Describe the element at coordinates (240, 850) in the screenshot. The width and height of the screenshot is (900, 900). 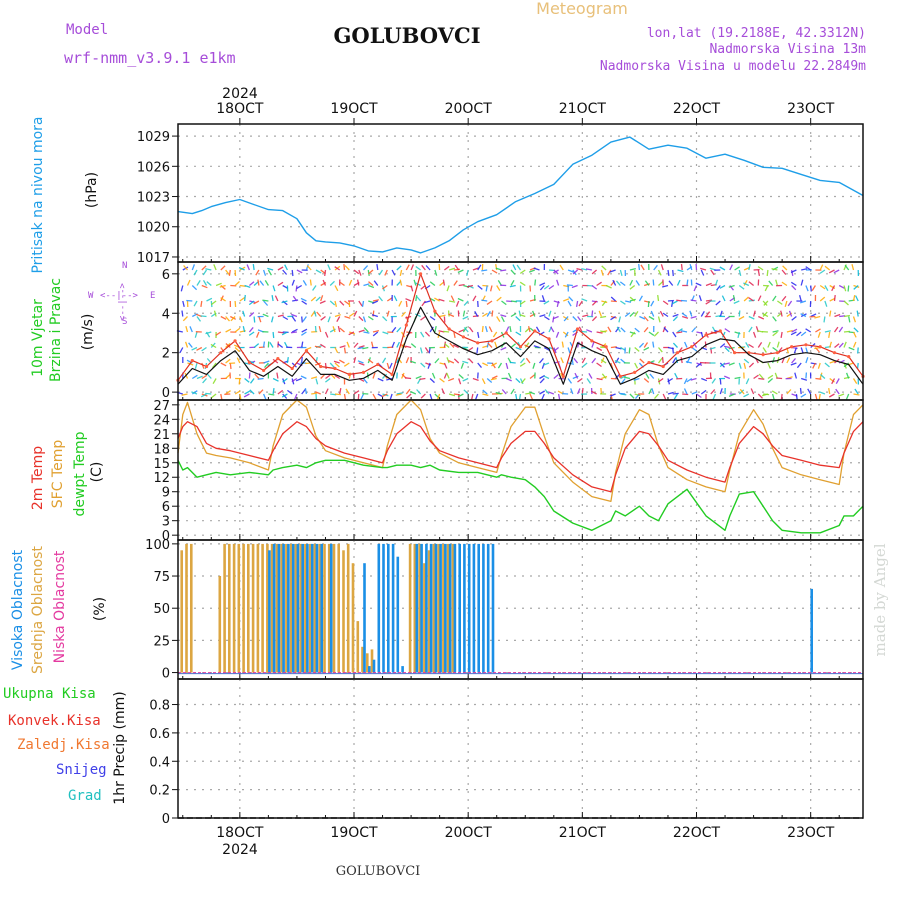
I see `year-label-bottom: 2024` at that location.